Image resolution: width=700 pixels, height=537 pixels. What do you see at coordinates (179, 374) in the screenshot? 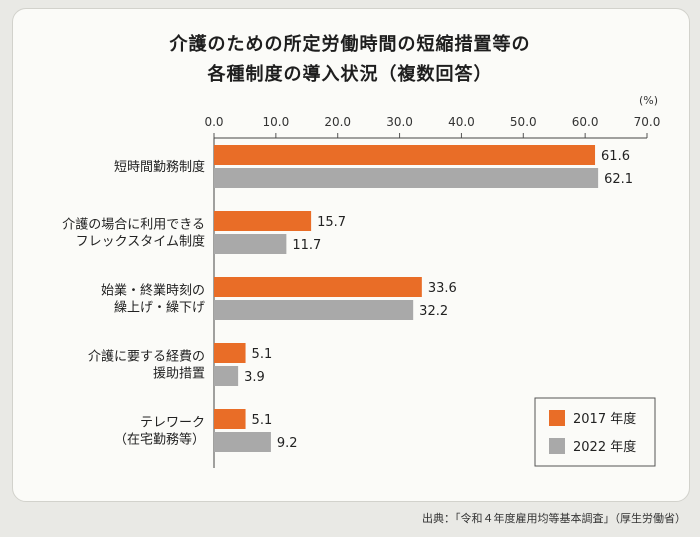
I see `category-label: 援助措置` at bounding box center [179, 374].